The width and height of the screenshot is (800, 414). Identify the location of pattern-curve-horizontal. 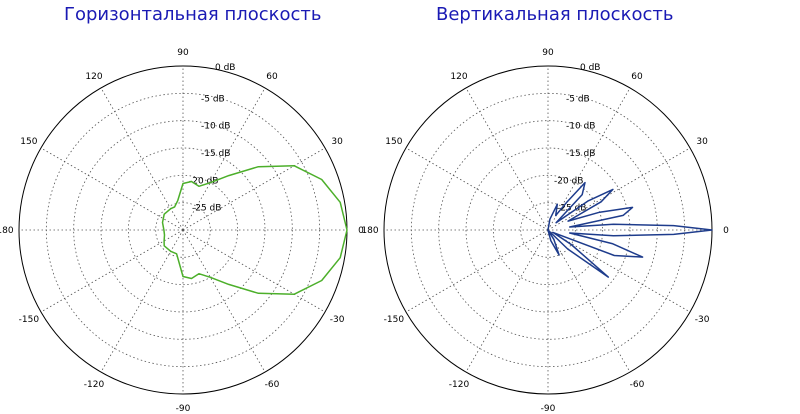
(254, 230).